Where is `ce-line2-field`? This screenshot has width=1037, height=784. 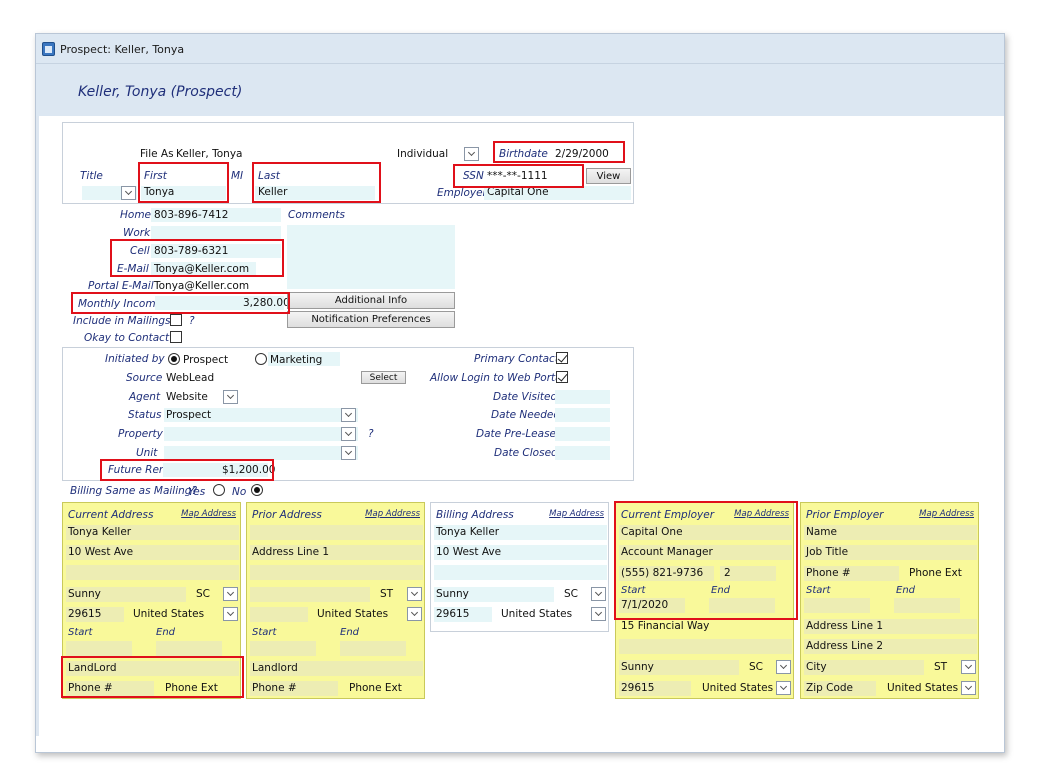 ce-line2-field is located at coordinates (705, 646).